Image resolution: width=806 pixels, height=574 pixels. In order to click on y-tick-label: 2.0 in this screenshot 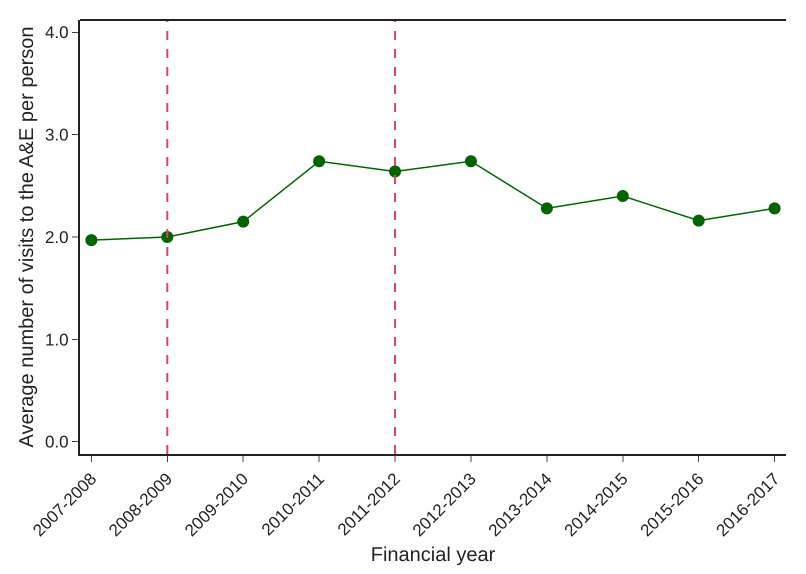, I will do `click(56, 237)`.